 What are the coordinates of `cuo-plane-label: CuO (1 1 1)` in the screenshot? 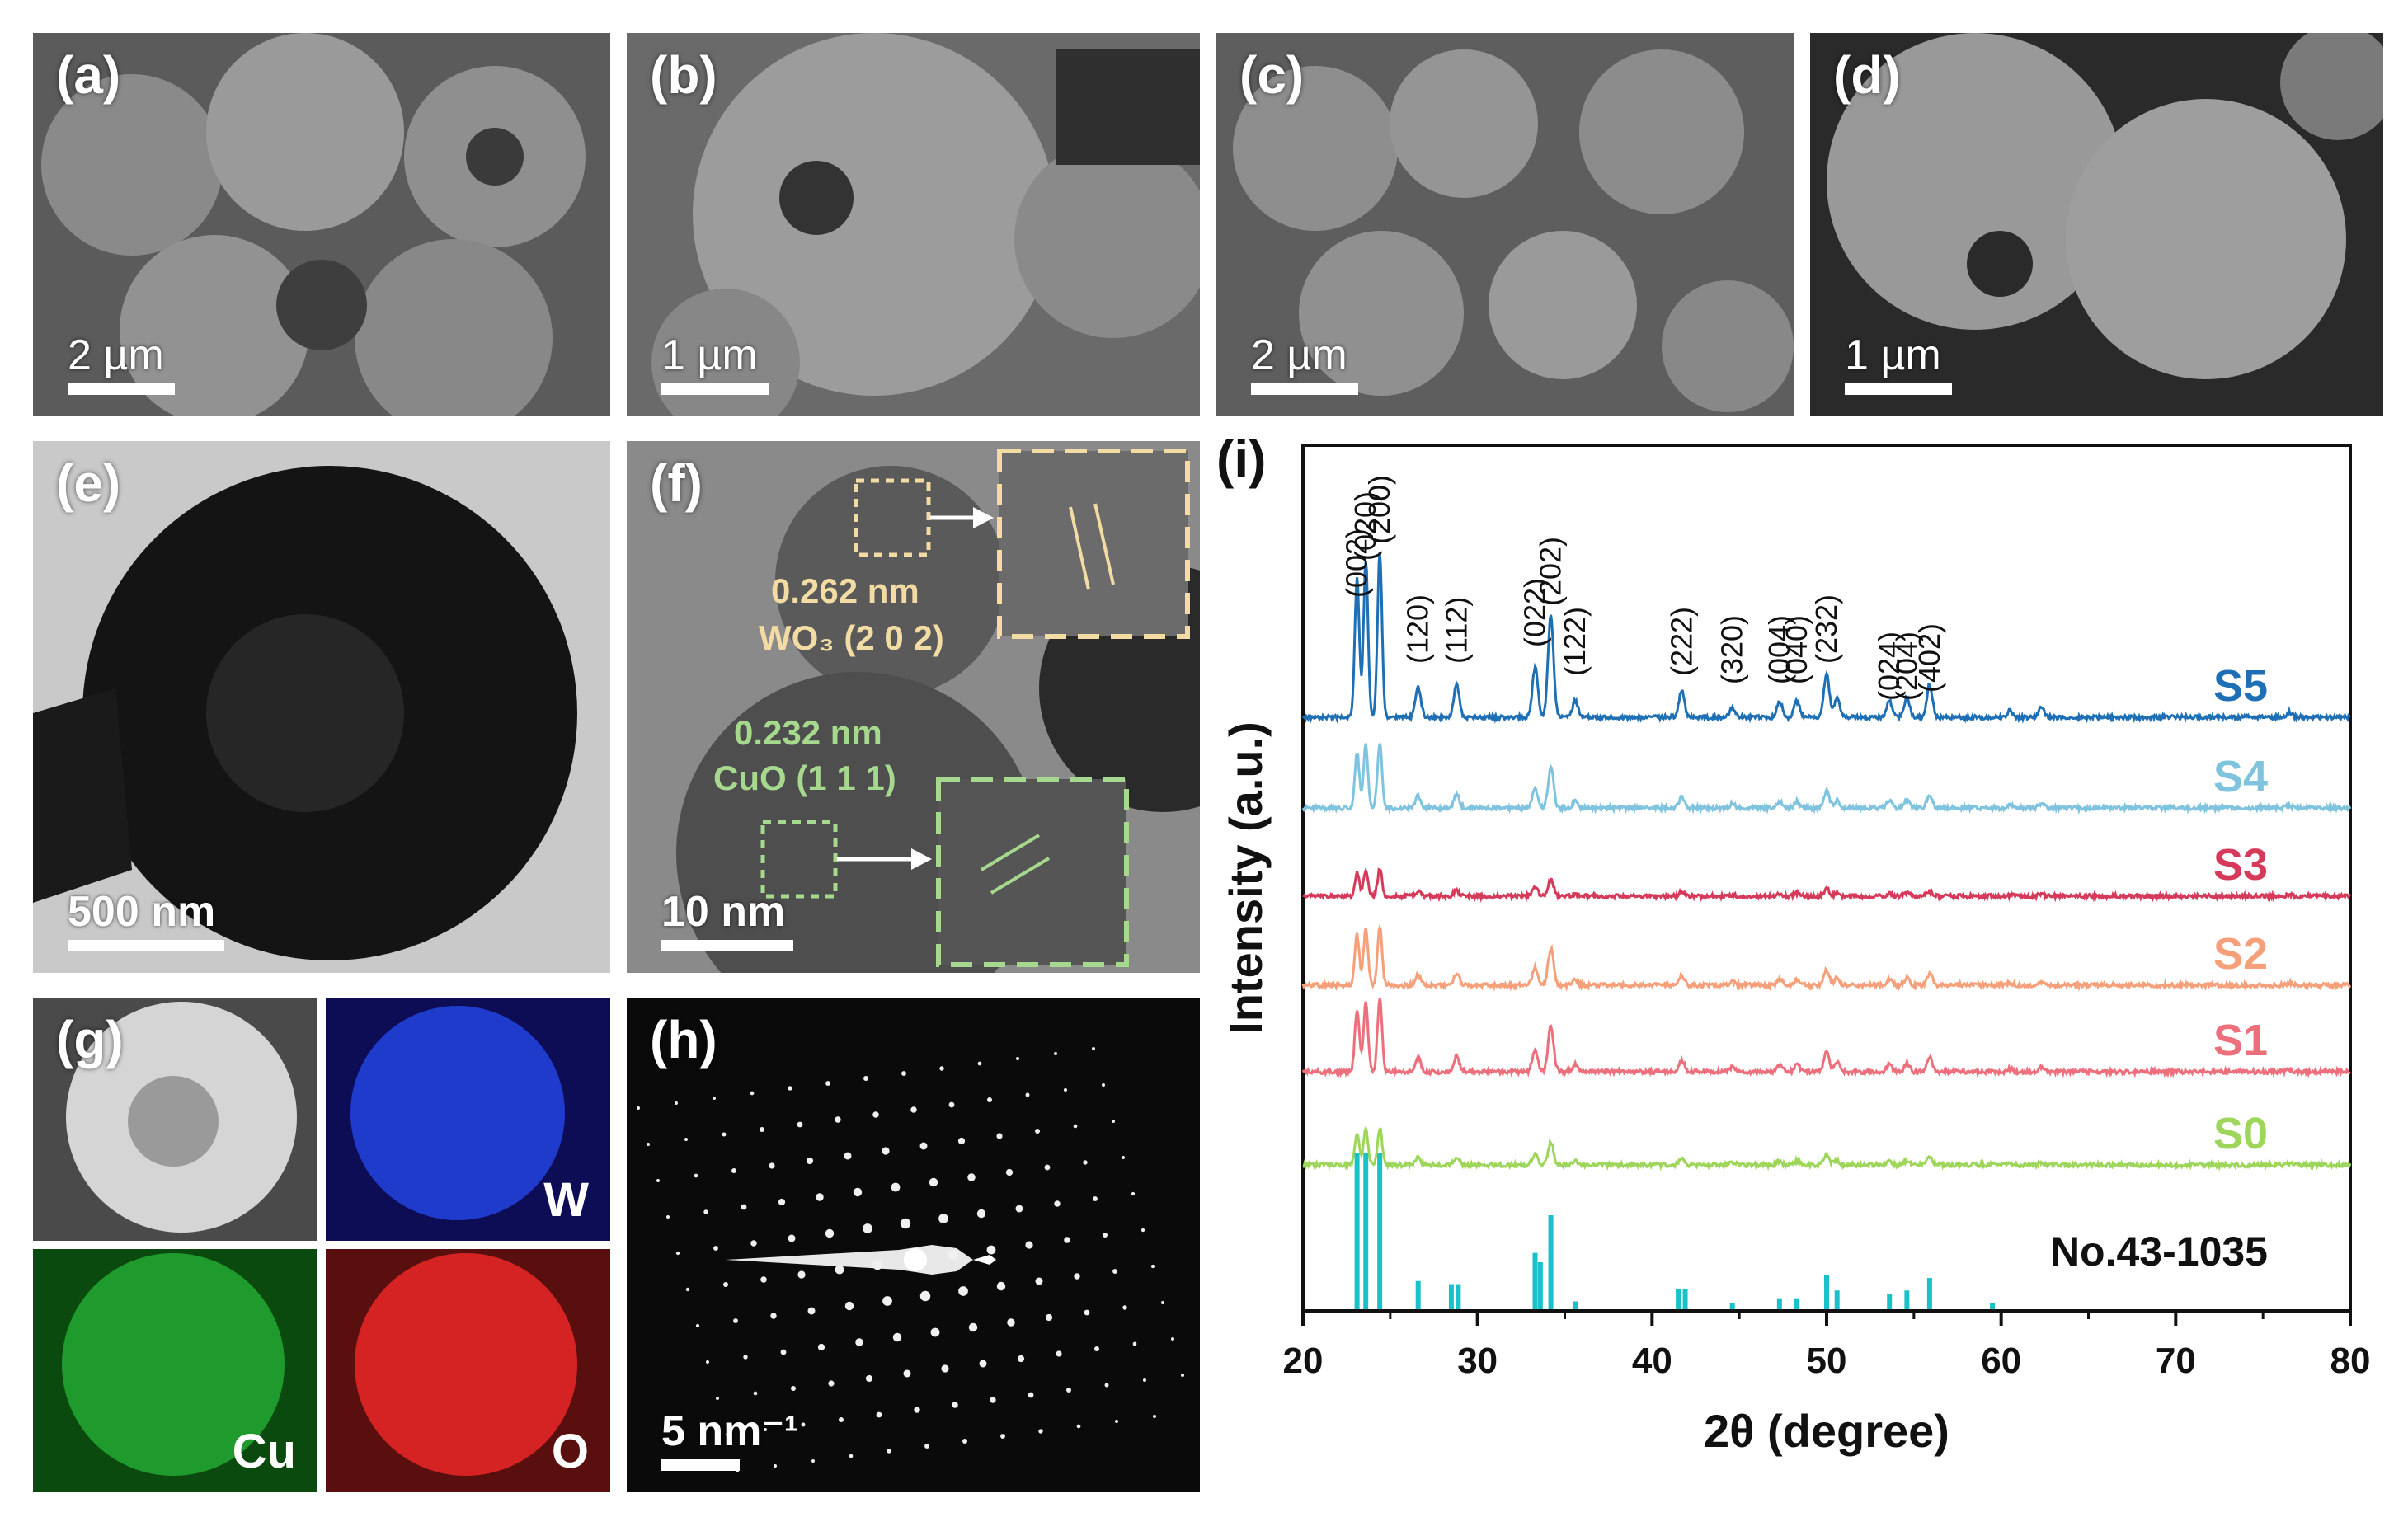 It's located at (805, 777).